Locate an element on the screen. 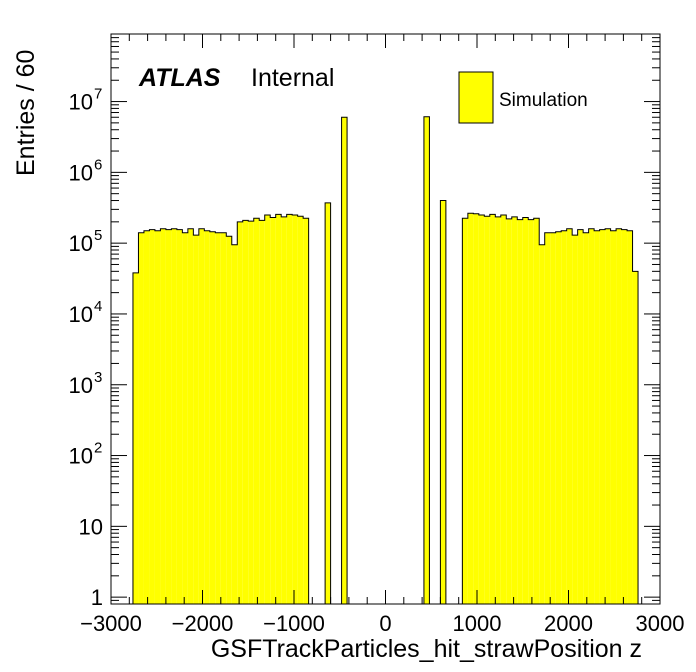 The width and height of the screenshot is (696, 672). legend-label-simulation: Simulation is located at coordinates (543, 100).